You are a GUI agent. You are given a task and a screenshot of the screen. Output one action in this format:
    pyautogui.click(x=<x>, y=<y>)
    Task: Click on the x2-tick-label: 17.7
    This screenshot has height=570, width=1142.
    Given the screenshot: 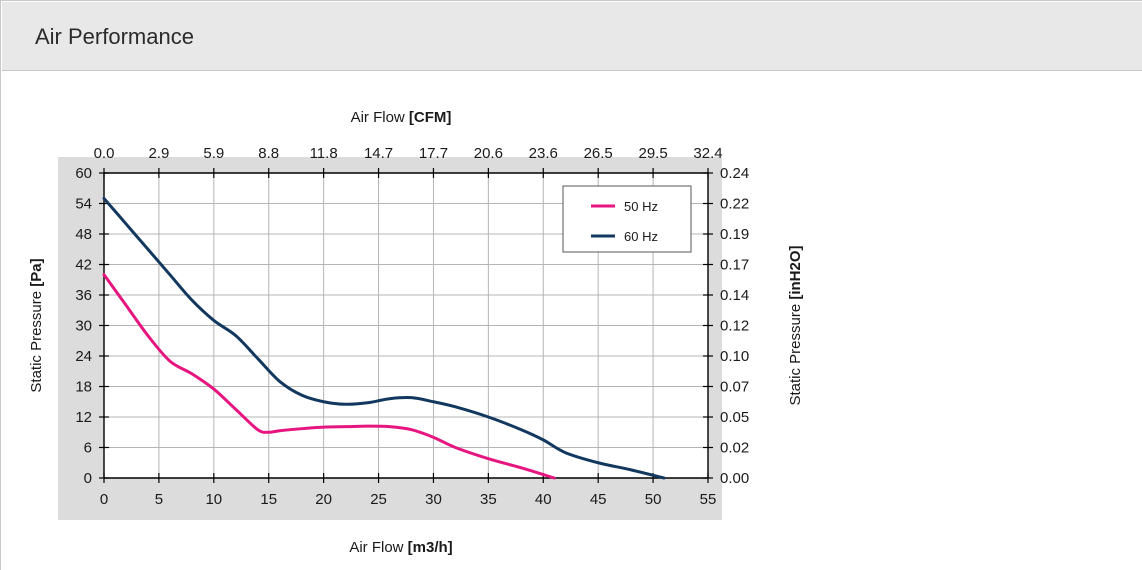 What is the action you would take?
    pyautogui.click(x=433, y=153)
    